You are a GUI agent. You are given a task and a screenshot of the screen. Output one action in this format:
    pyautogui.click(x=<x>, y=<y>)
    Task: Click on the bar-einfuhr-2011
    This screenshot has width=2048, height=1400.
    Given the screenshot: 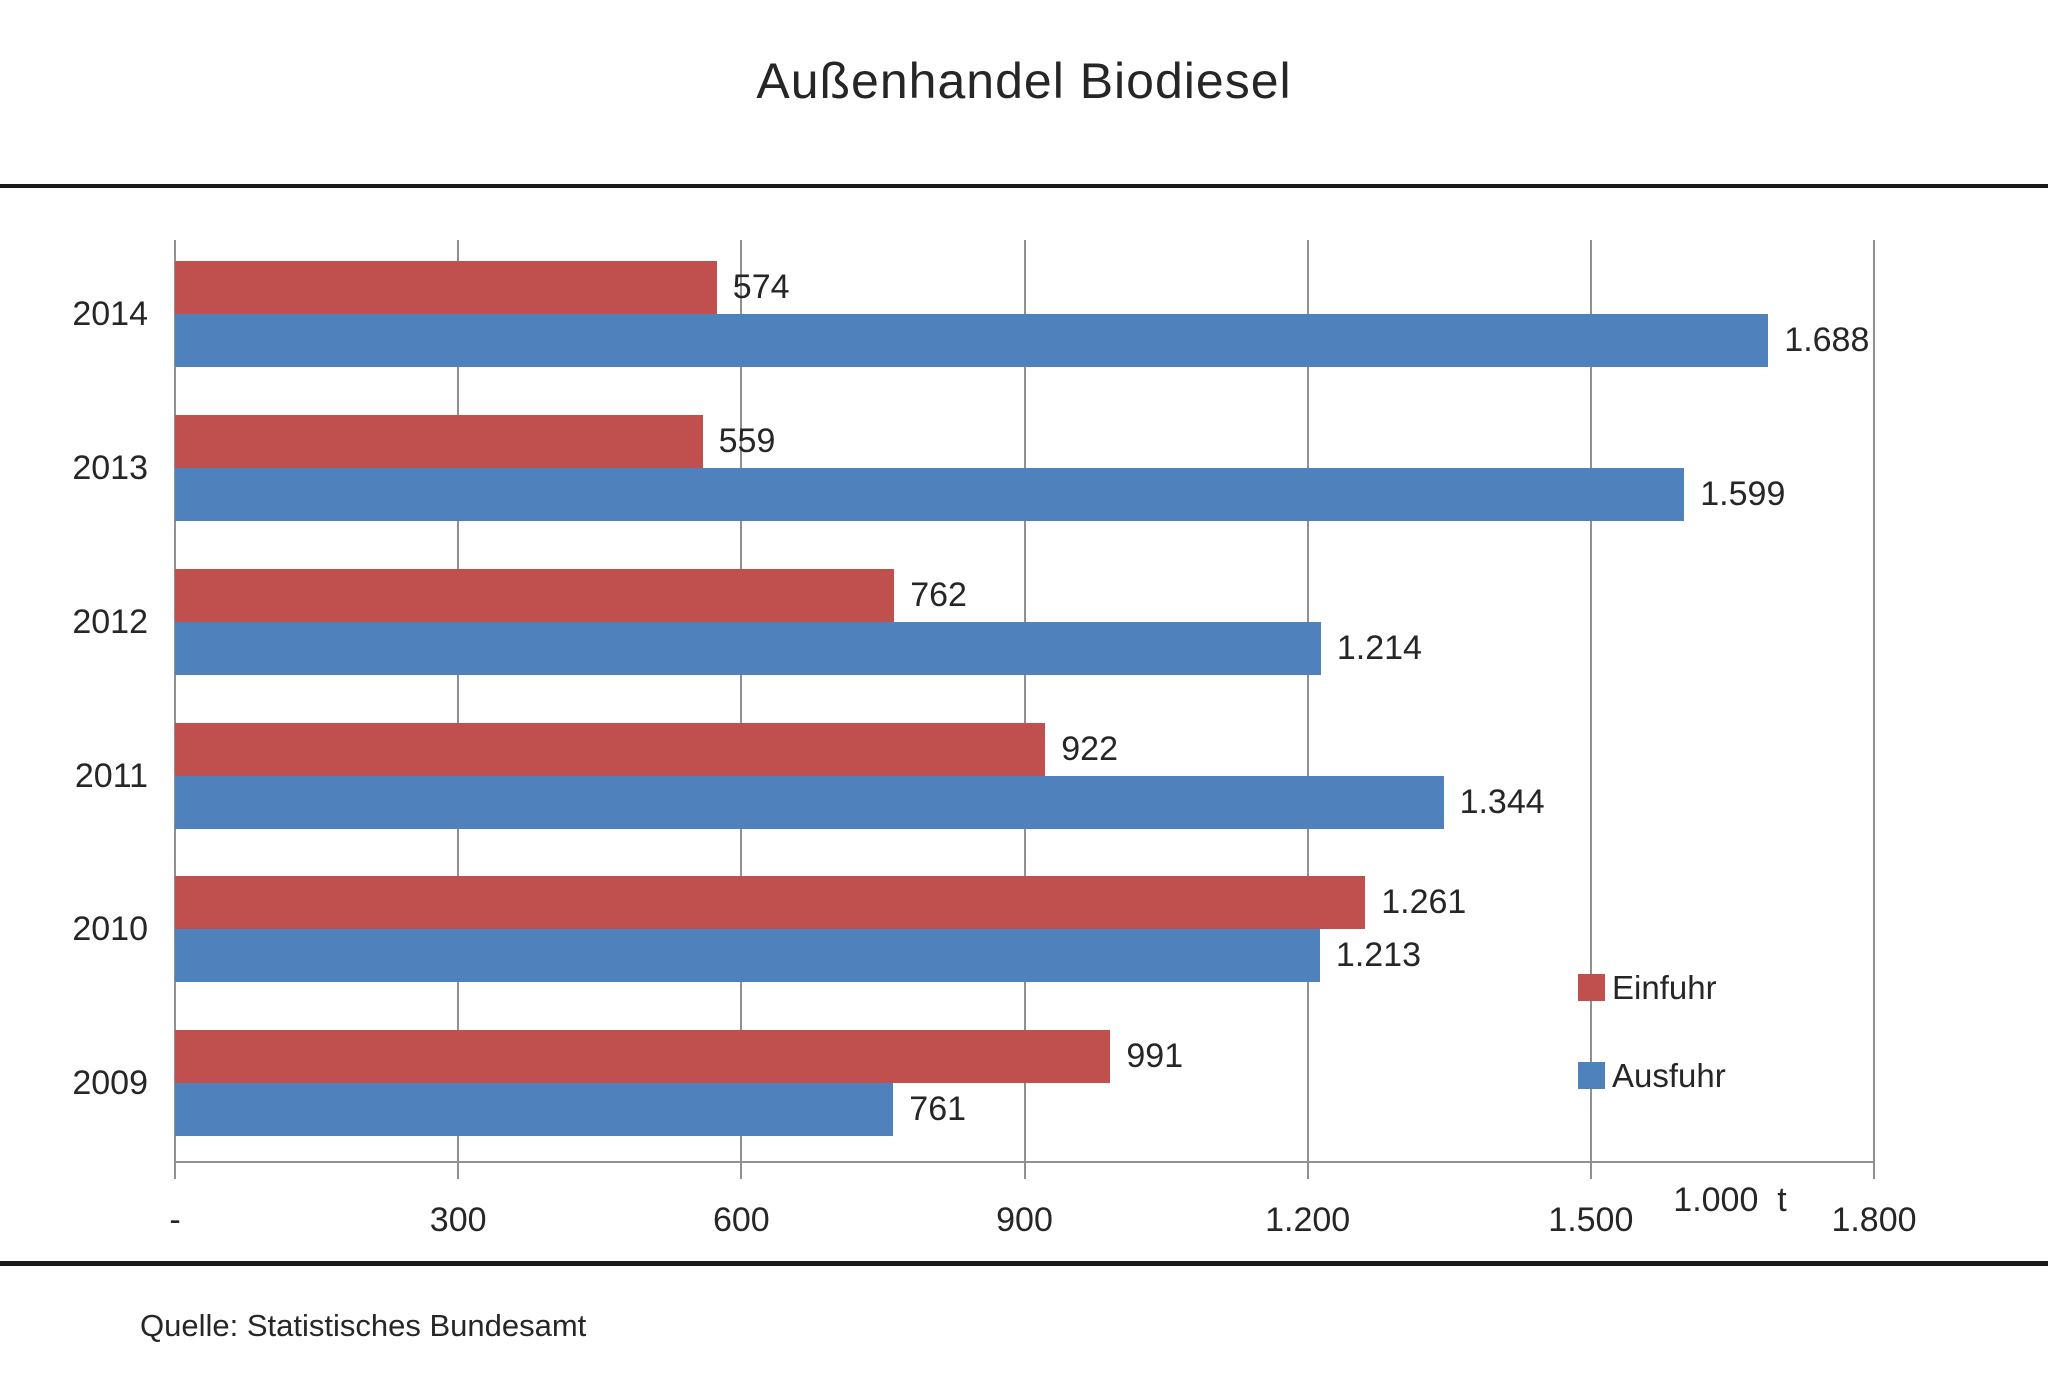 What is the action you would take?
    pyautogui.click(x=610, y=749)
    